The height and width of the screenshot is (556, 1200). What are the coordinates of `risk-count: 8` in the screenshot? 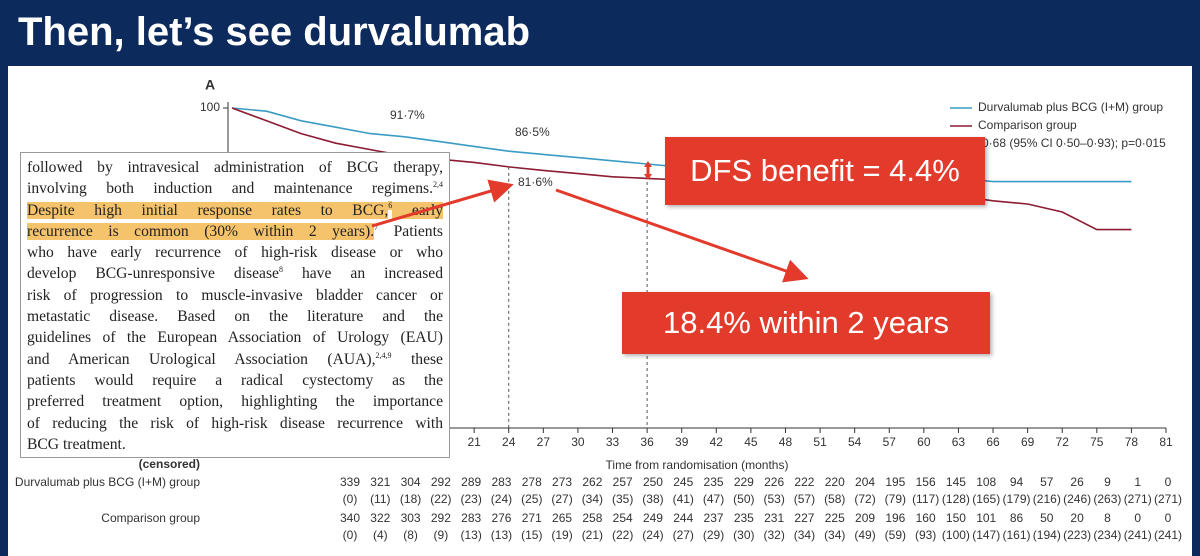 It's located at (1107, 518).